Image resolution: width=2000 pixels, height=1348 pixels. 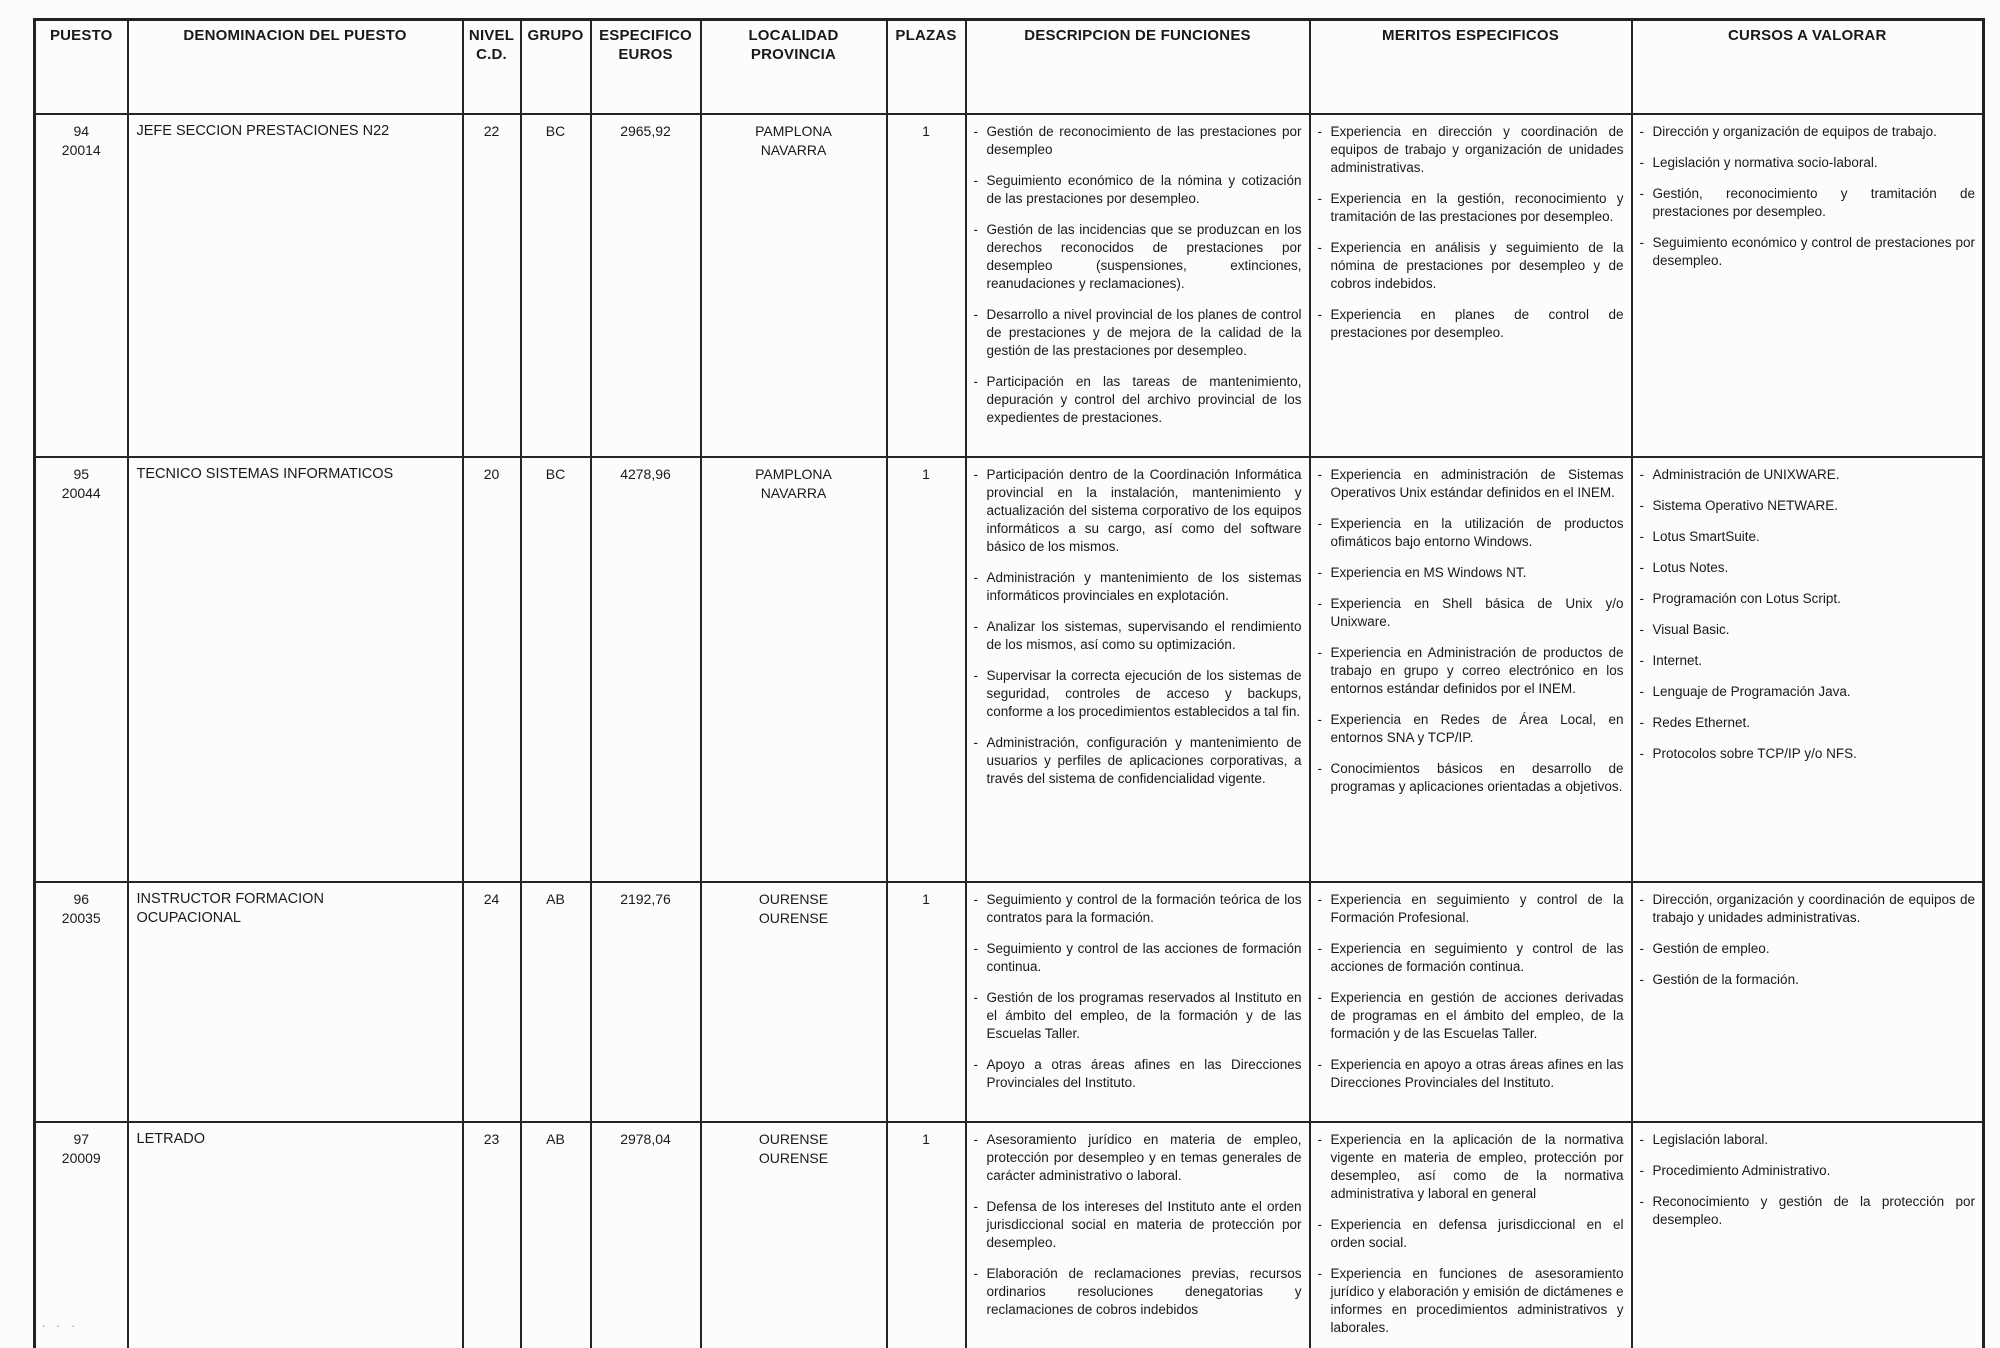 I want to click on nivel-value: 23, so click(x=491, y=1138).